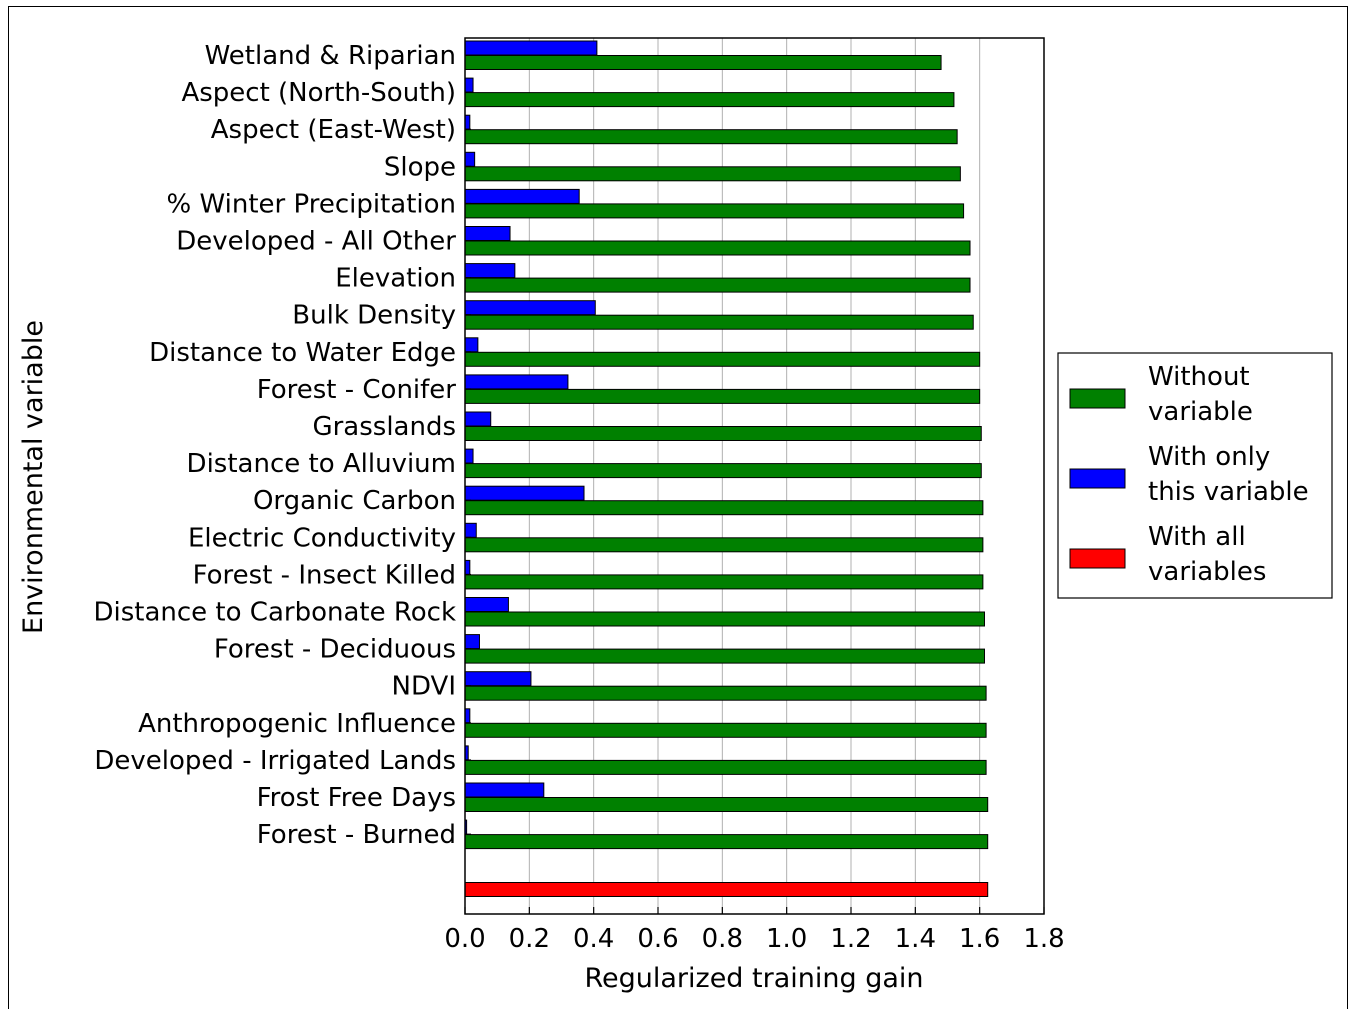 This screenshot has height=1009, width=1354. I want to click on legend-label: variable, so click(1200, 412).